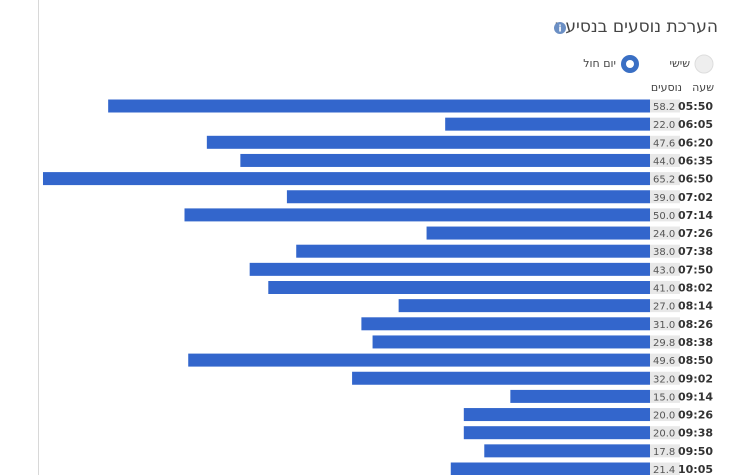  What do you see at coordinates (695, 269) in the screenshot?
I see `time-label: 07:50` at bounding box center [695, 269].